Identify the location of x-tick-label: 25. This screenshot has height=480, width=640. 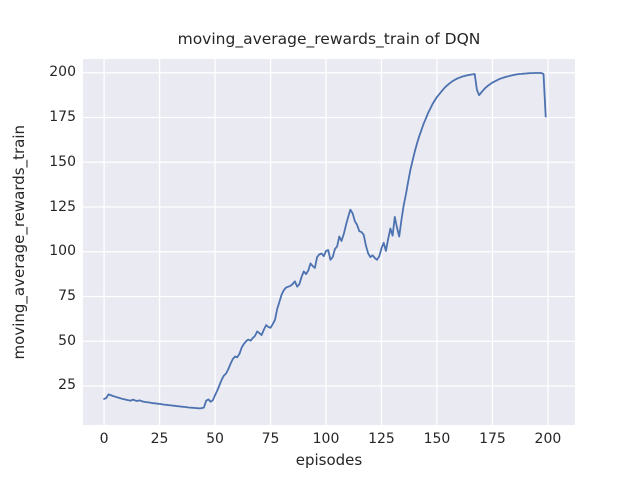
(159, 439).